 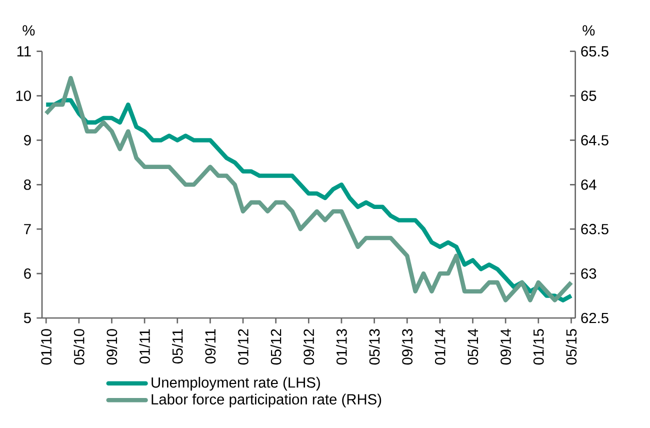 What do you see at coordinates (243, 347) in the screenshot?
I see `x-tick-label: 01/12` at bounding box center [243, 347].